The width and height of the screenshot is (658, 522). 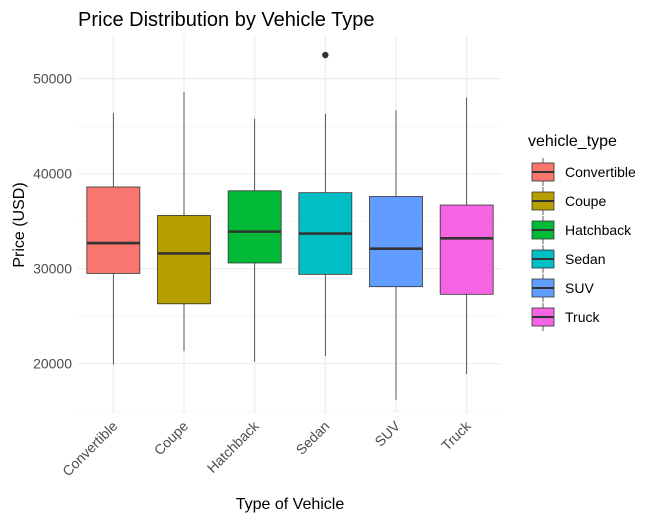 I want to click on legend-item-coupe: Coupe, so click(x=568, y=201).